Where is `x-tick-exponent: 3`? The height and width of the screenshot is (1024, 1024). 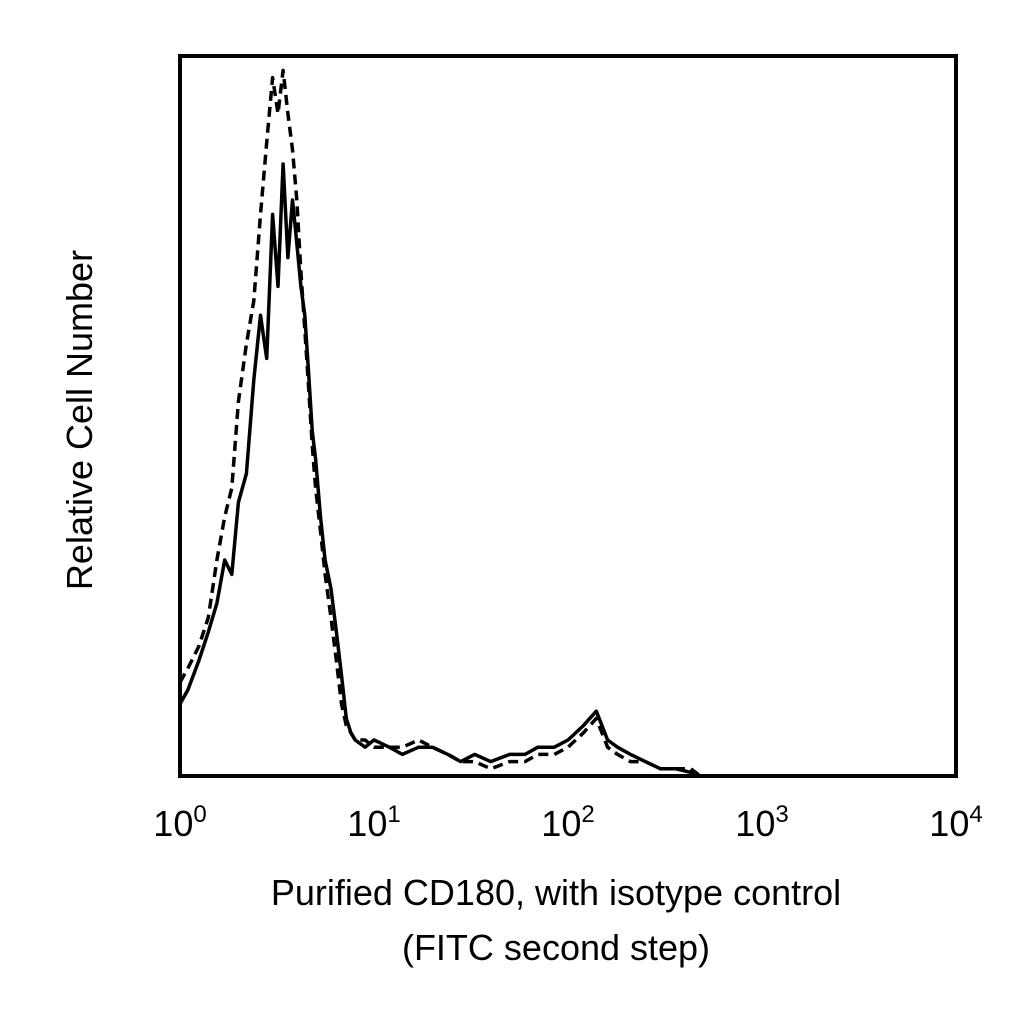
x-tick-exponent: 3 is located at coordinates (781, 814).